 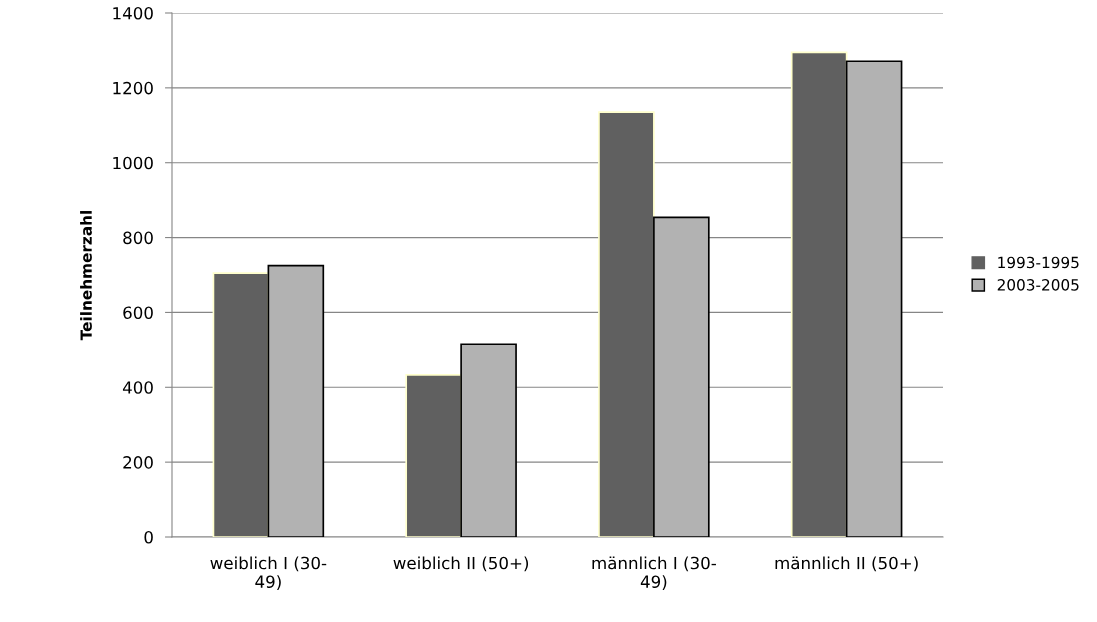 What do you see at coordinates (1038, 285) in the screenshot?
I see `legend-label: 2003-2005` at bounding box center [1038, 285].